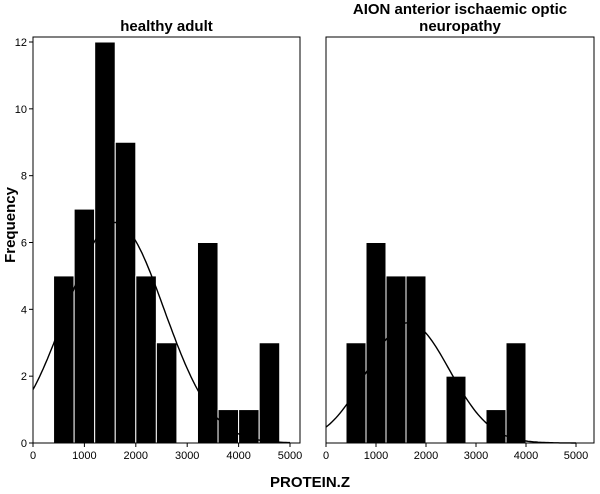  What do you see at coordinates (24, 444) in the screenshot?
I see `y-tick-label: 0` at bounding box center [24, 444].